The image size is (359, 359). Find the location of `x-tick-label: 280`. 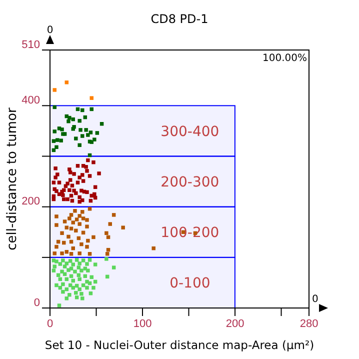

x-tick-label: 280 is located at coordinates (309, 324).